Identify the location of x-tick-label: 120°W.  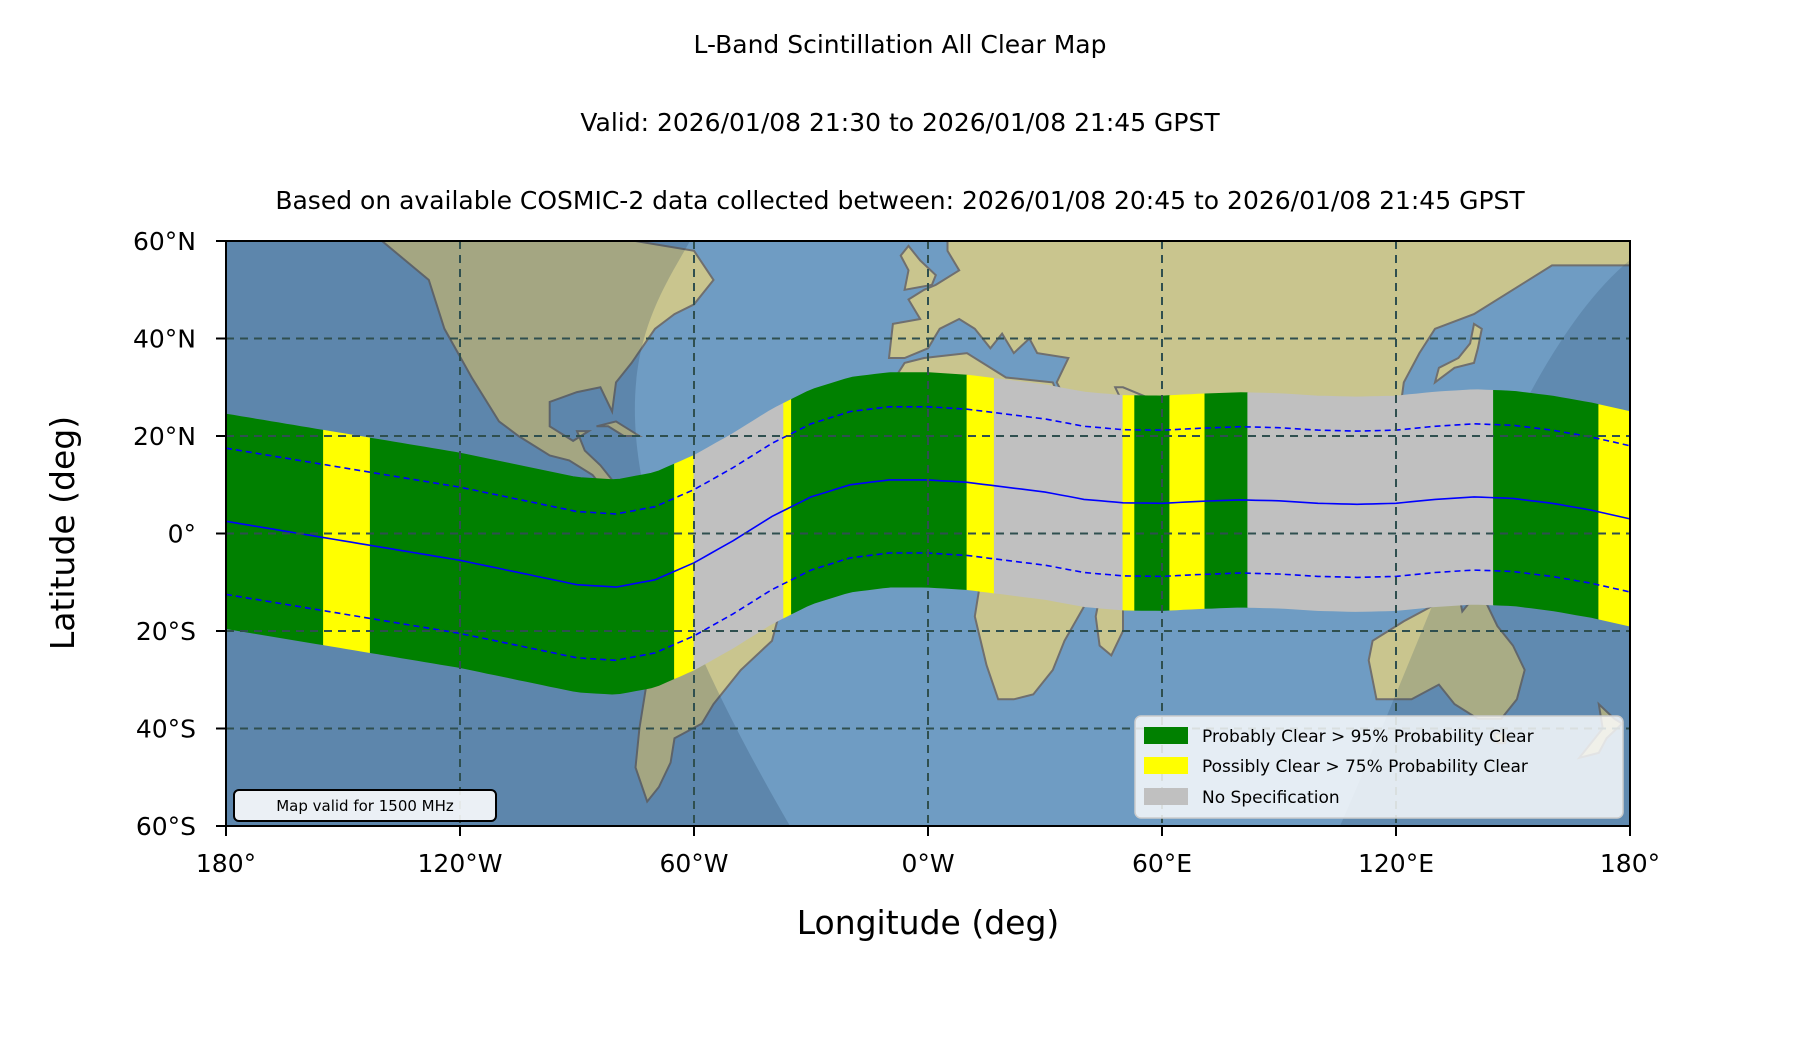
(460, 863).